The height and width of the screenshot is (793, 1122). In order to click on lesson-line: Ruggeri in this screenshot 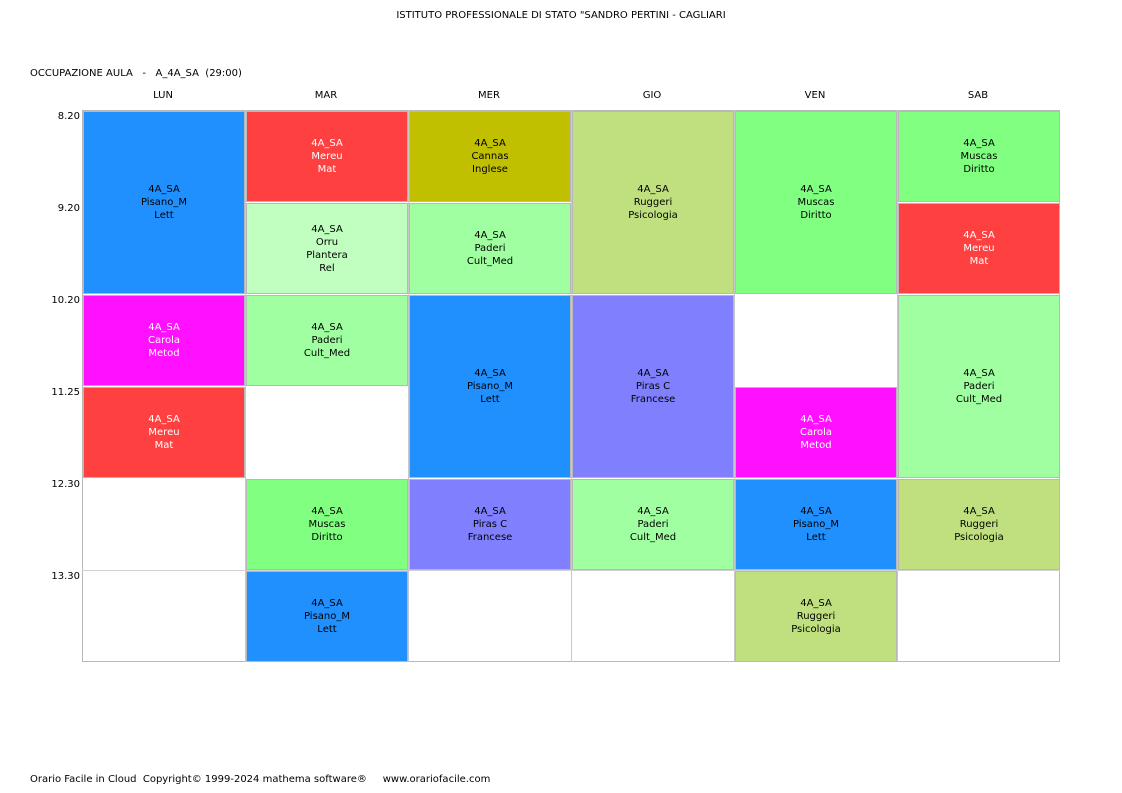, I will do `click(816, 616)`.